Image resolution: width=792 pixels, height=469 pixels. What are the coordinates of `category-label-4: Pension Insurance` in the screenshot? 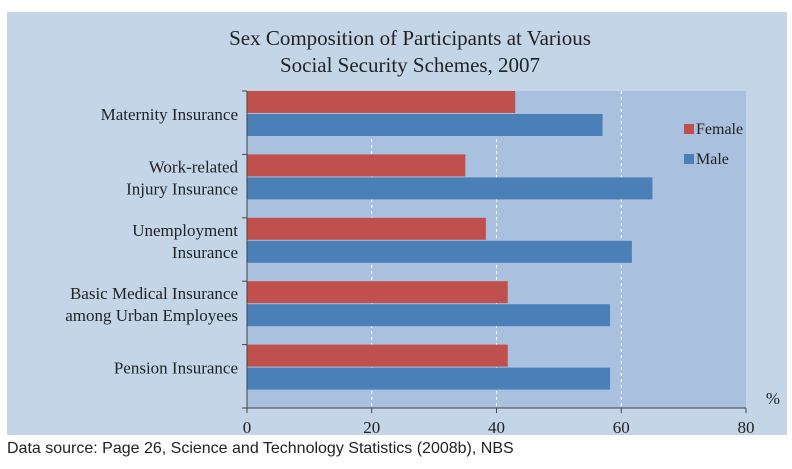 It's located at (176, 368).